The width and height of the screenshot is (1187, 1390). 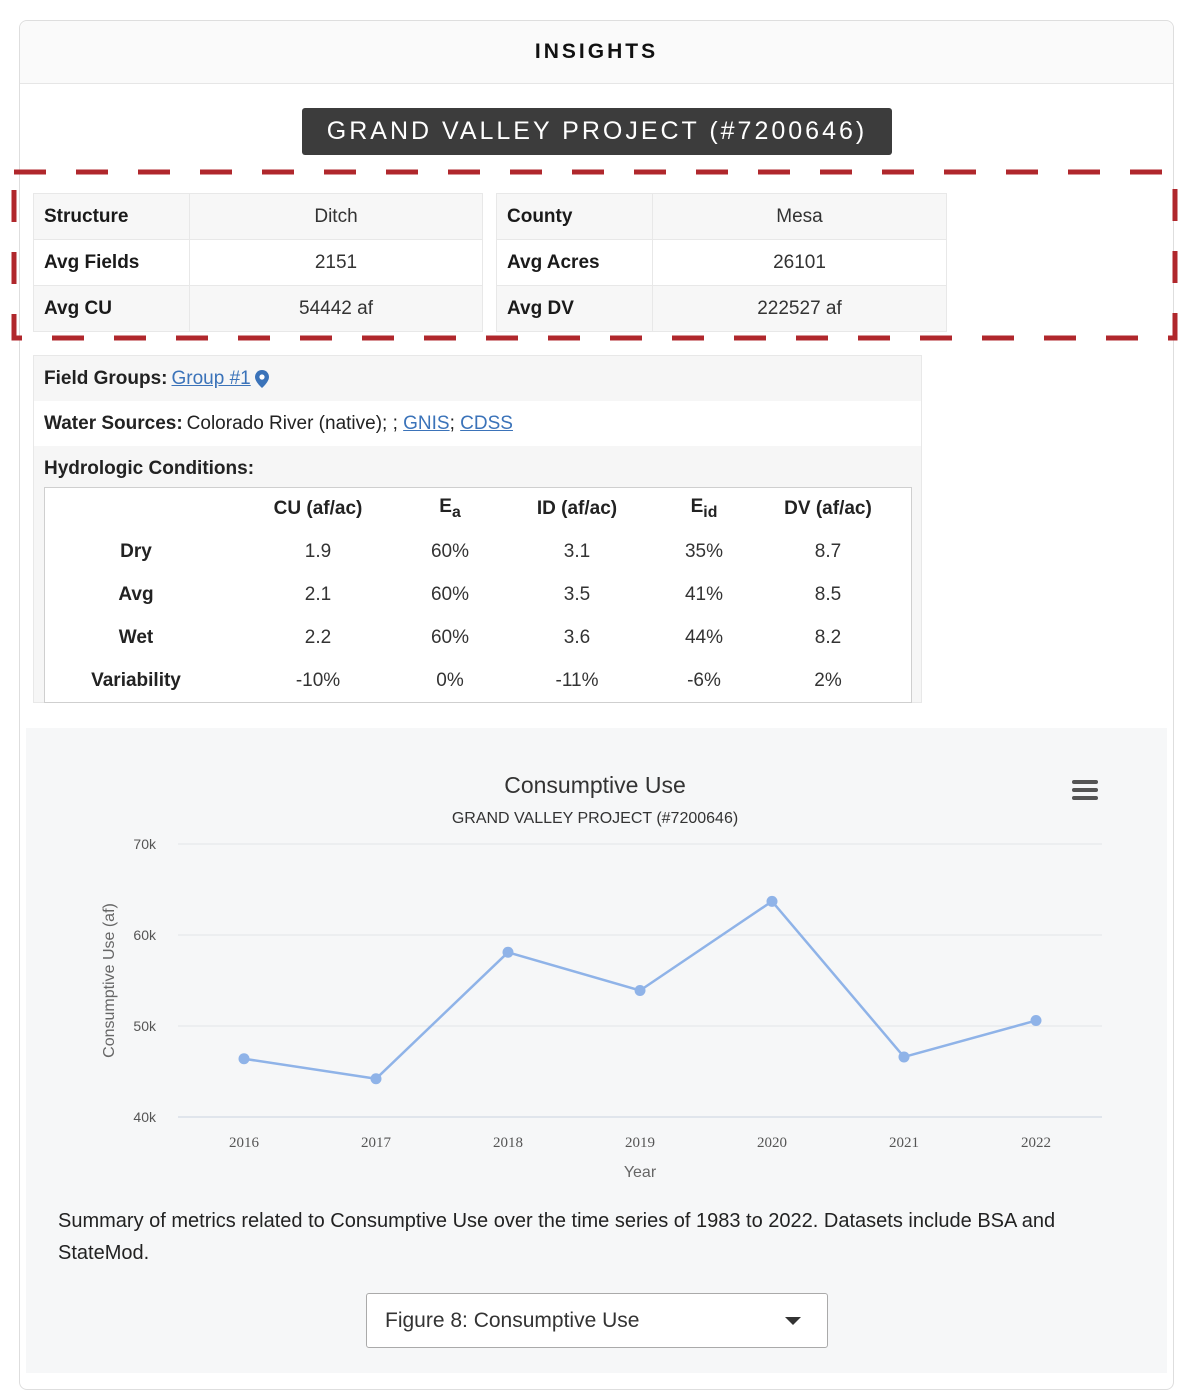 What do you see at coordinates (577, 680) in the screenshot?
I see `cell: -11%` at bounding box center [577, 680].